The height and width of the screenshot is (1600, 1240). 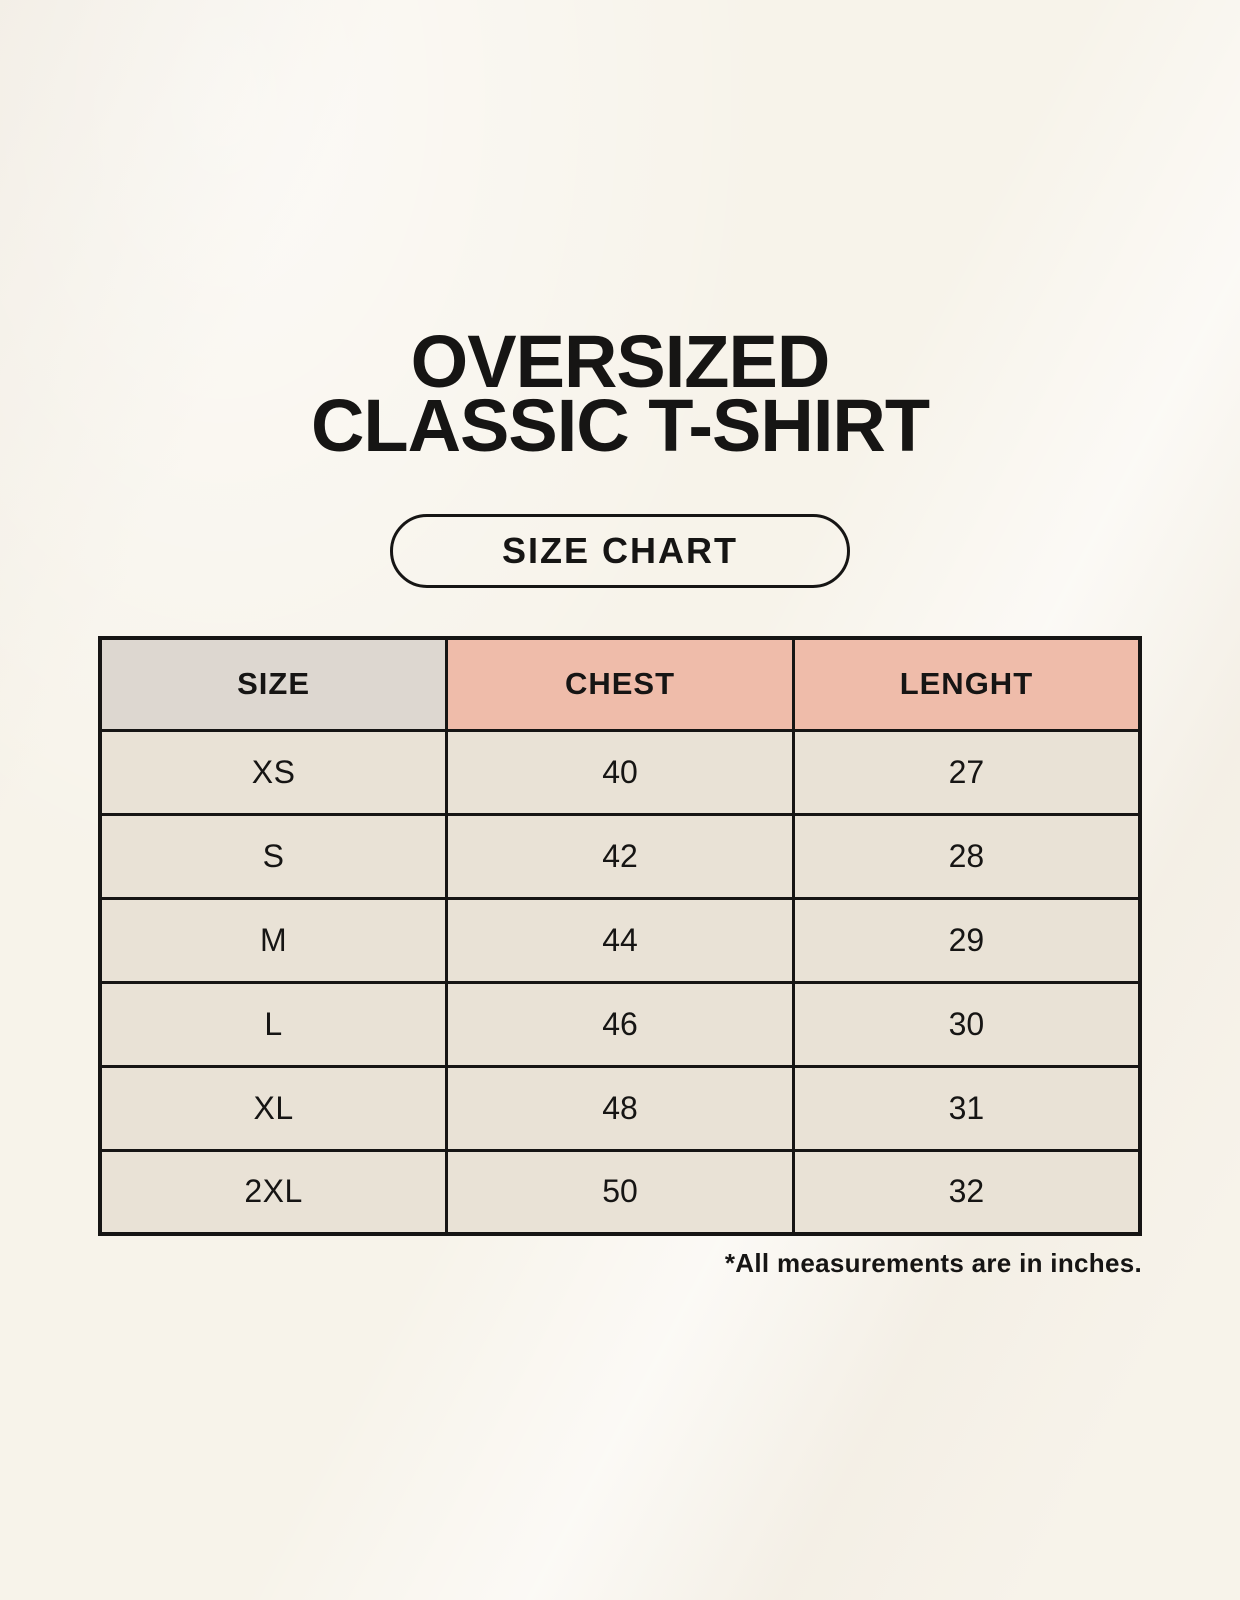 What do you see at coordinates (966, 856) in the screenshot?
I see `length-value-cell: 28` at bounding box center [966, 856].